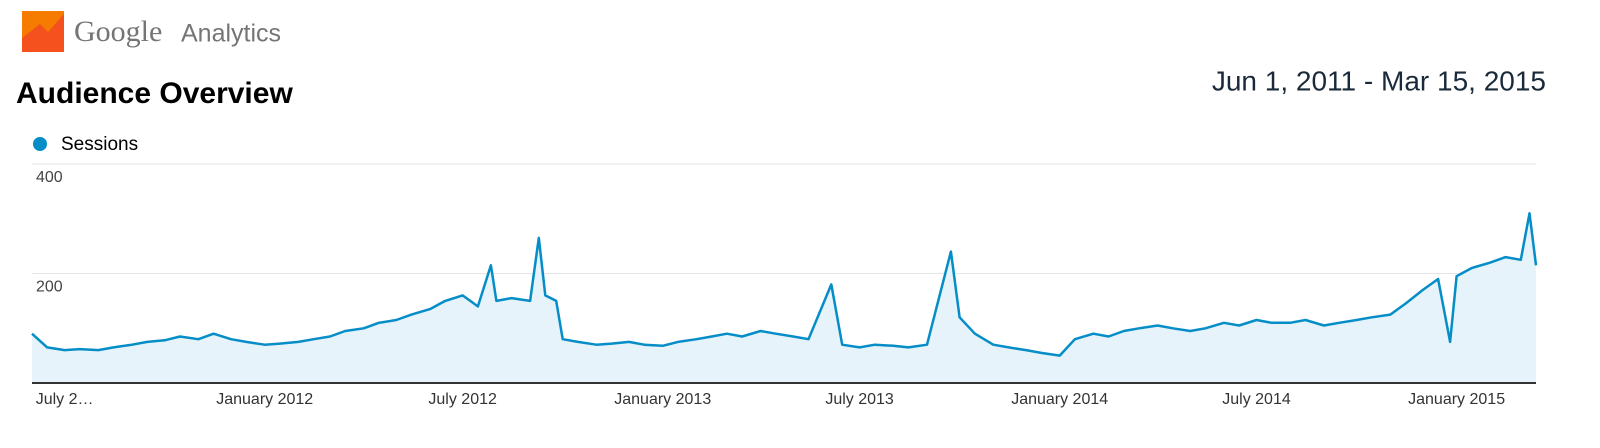 The image size is (1600, 448). I want to click on legend-label: Sessions, so click(99, 144).